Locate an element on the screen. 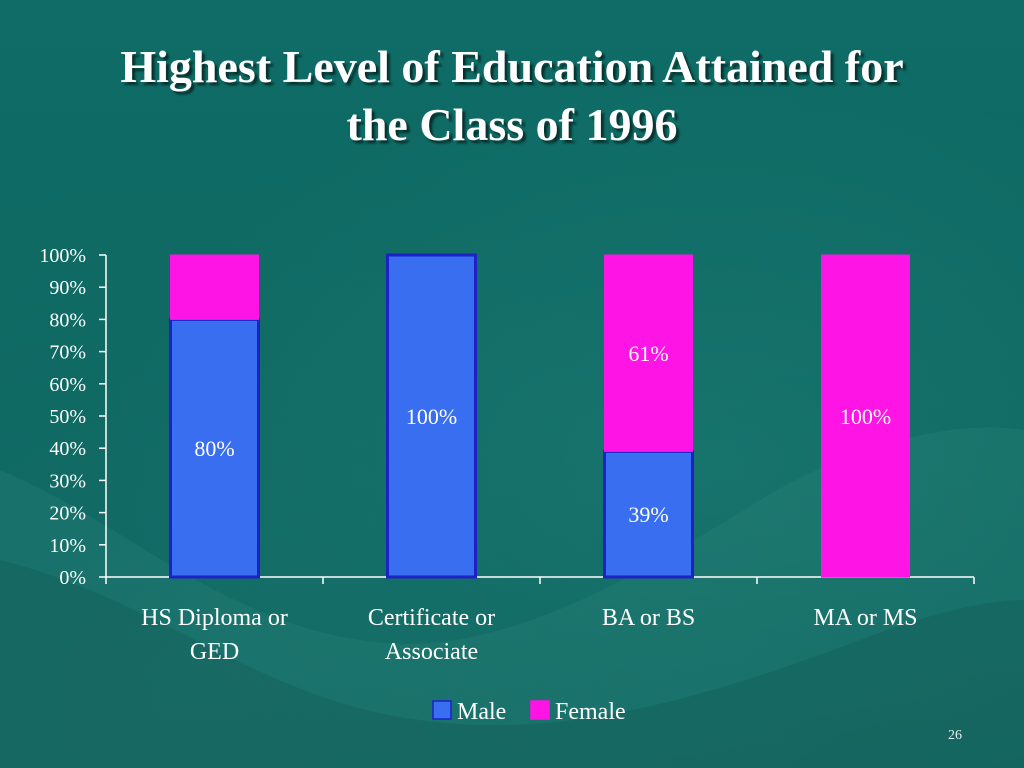 Image resolution: width=1024 pixels, height=768 pixels. data-label: 39% is located at coordinates (648, 514).